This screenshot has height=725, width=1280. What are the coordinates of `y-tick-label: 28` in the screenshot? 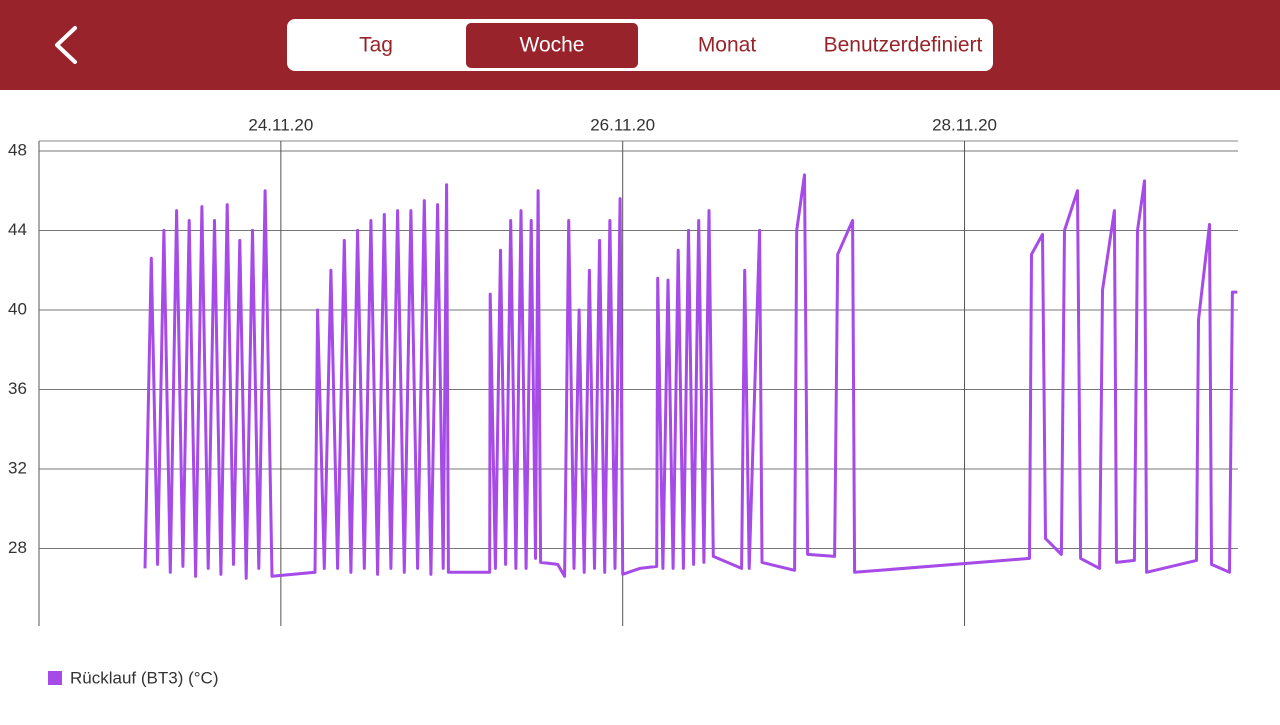 It's located at (17, 547).